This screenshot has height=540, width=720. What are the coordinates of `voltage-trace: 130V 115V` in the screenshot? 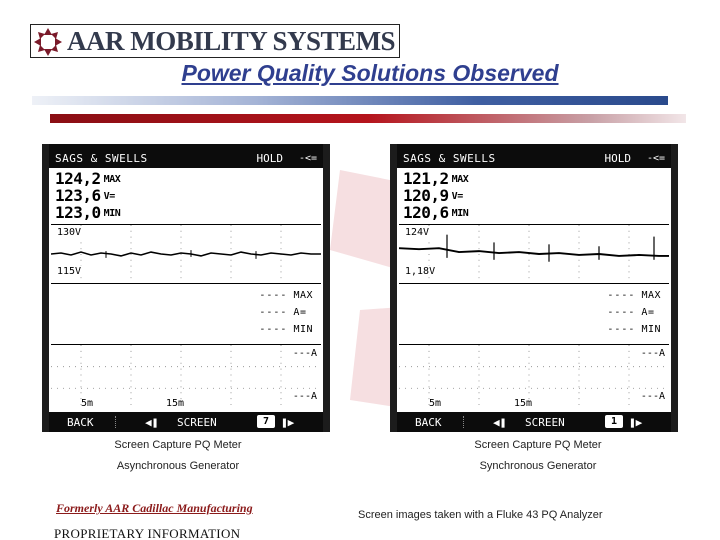 It's located at (186, 254).